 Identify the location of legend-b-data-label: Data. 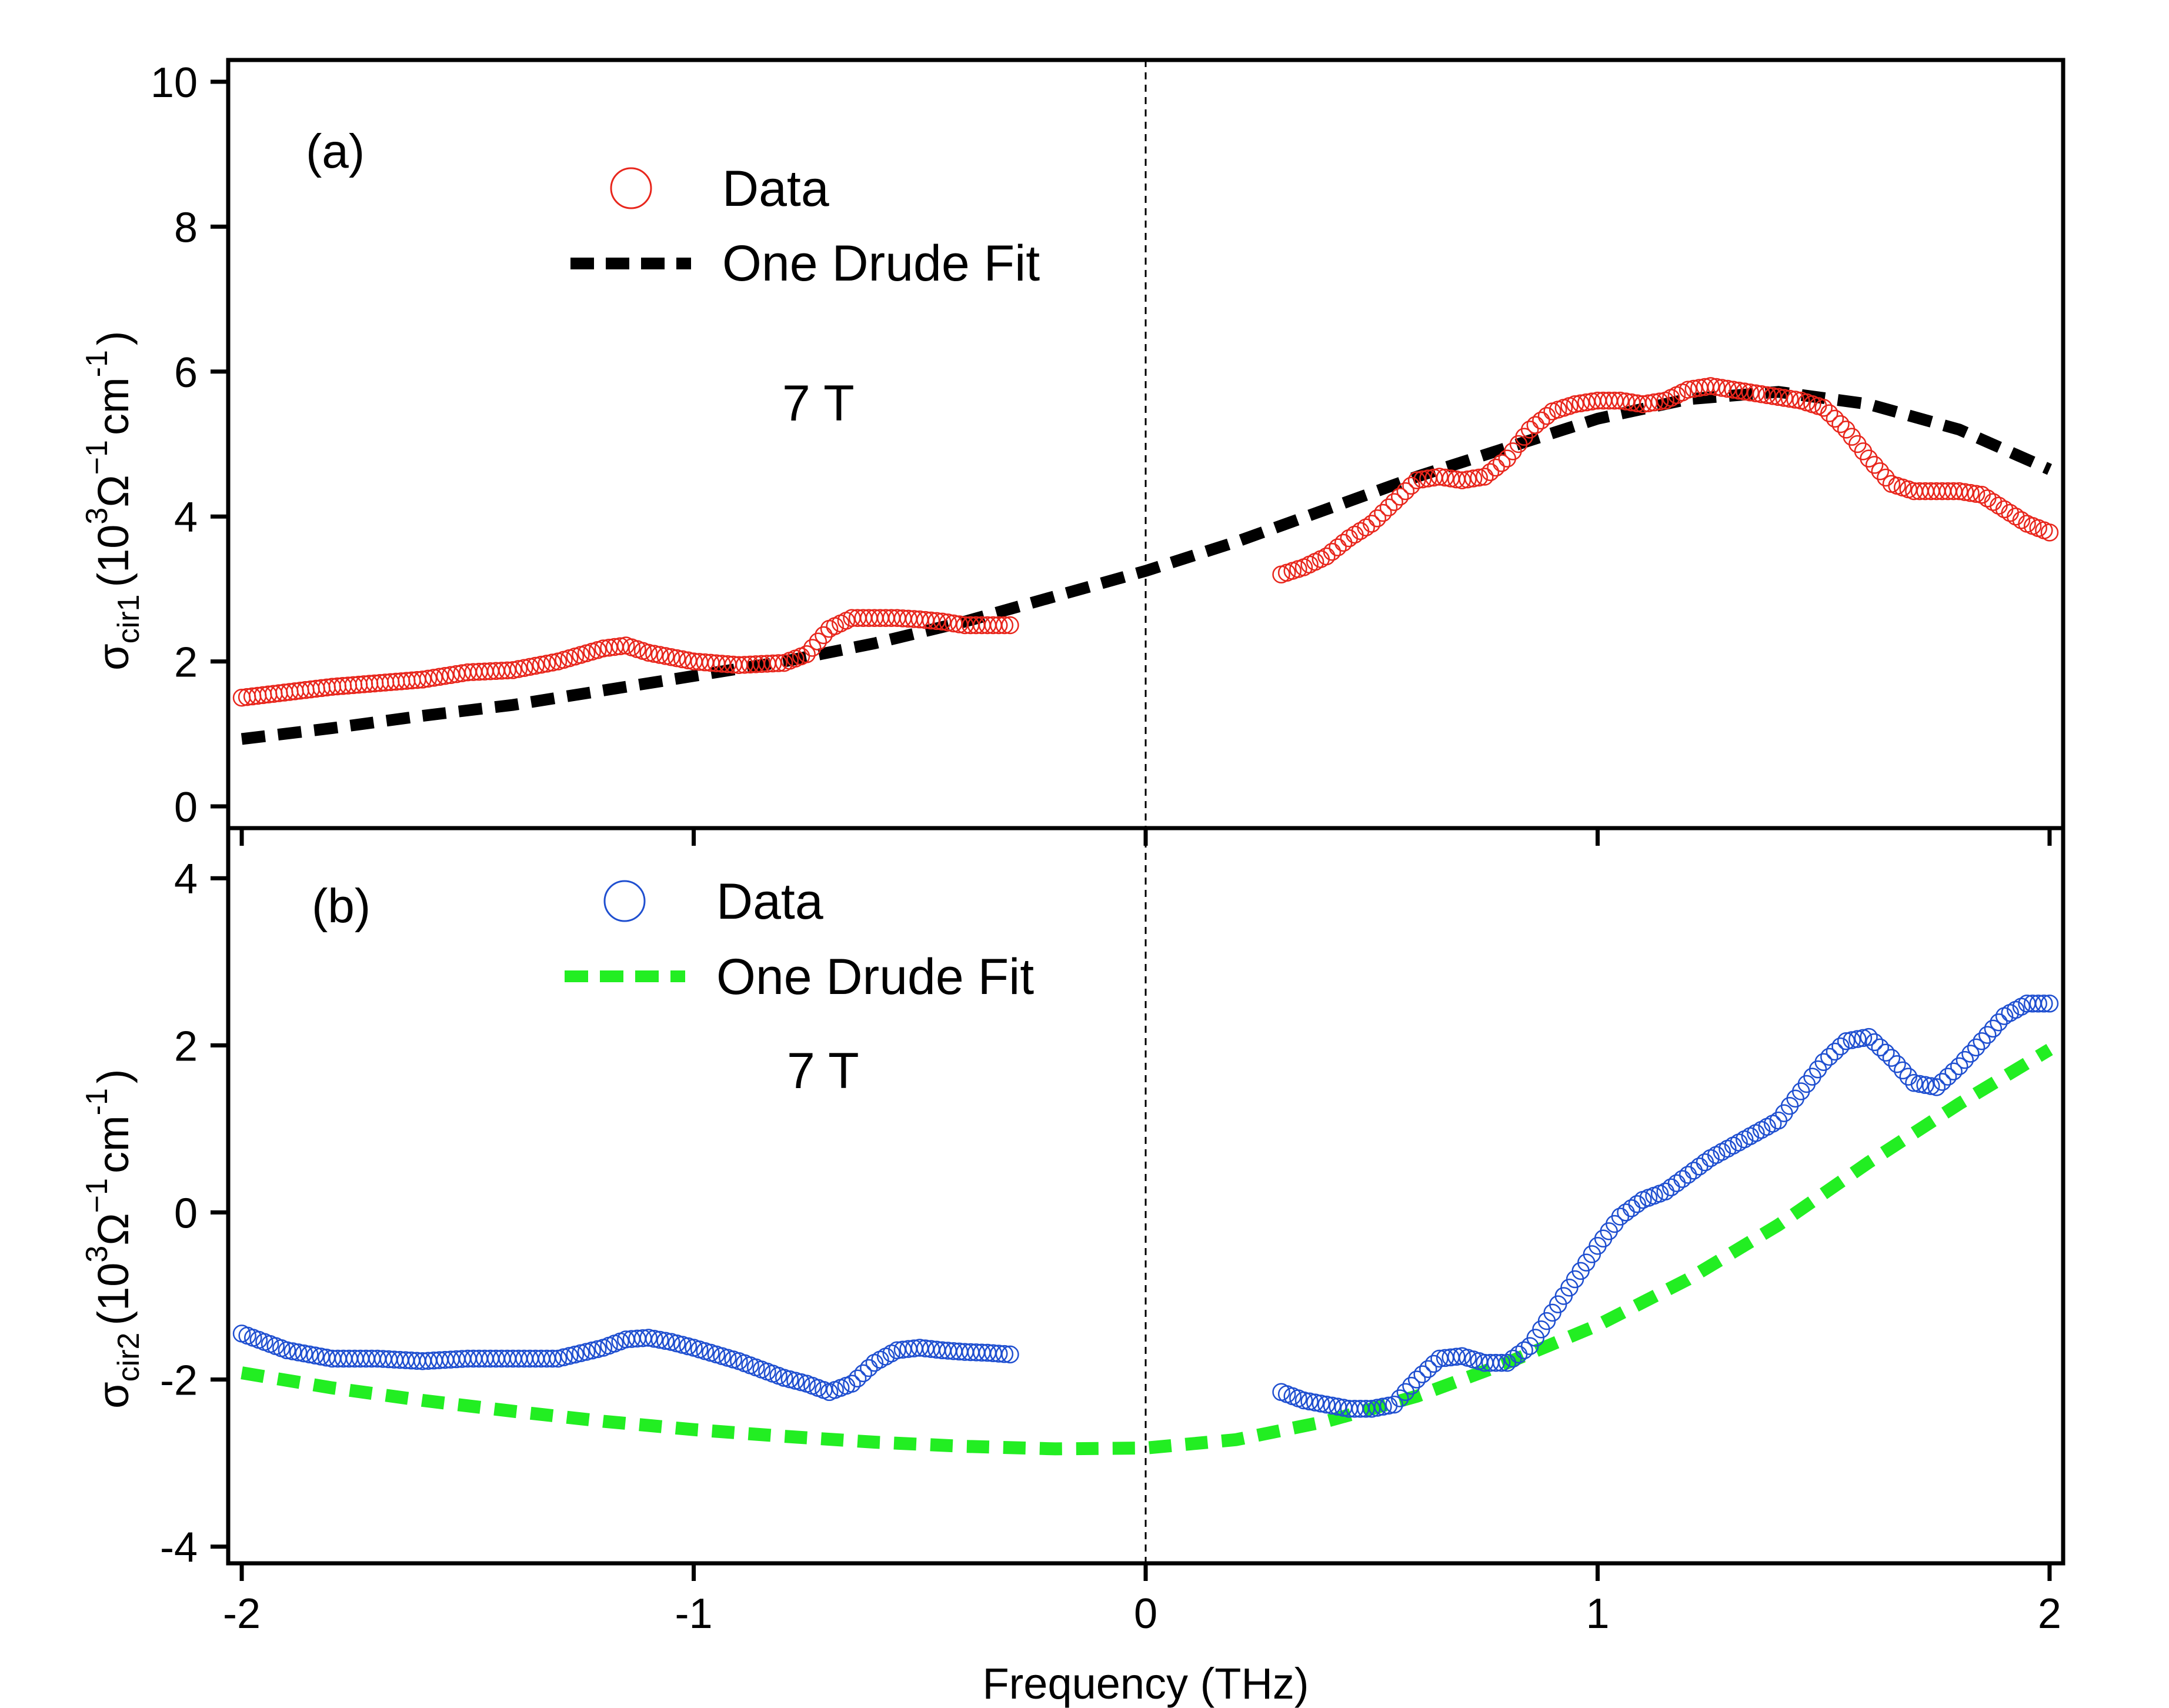
(769, 901).